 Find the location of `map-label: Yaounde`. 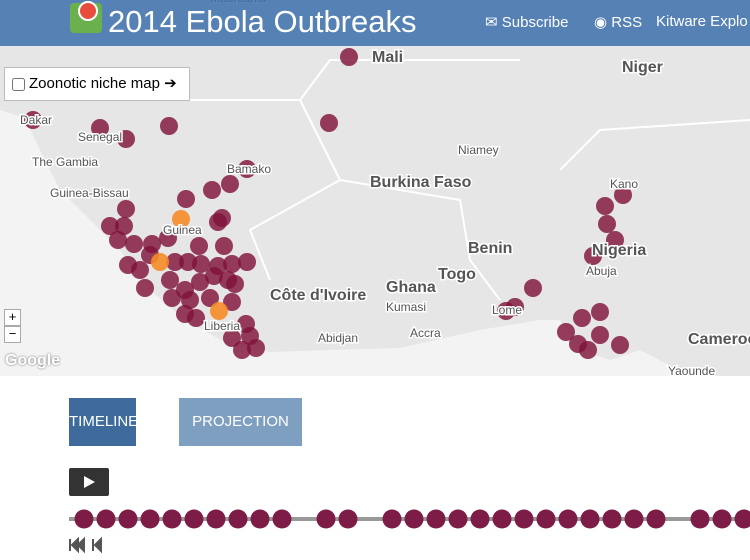

map-label: Yaounde is located at coordinates (691, 370).